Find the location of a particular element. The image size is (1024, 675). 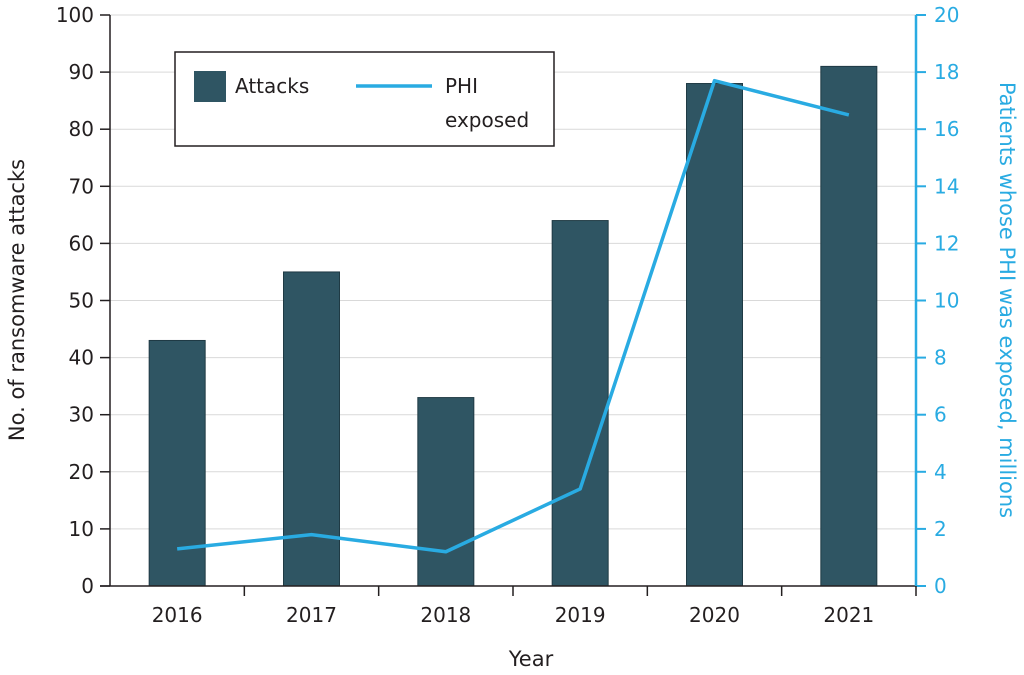

right-tick-label: 4 is located at coordinates (940, 472).